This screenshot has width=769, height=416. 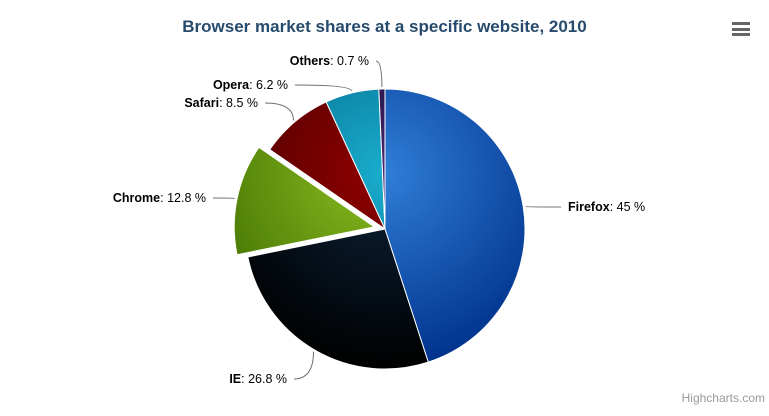 I want to click on data-label-firefox: Firefox: 45 %, so click(x=606, y=207).